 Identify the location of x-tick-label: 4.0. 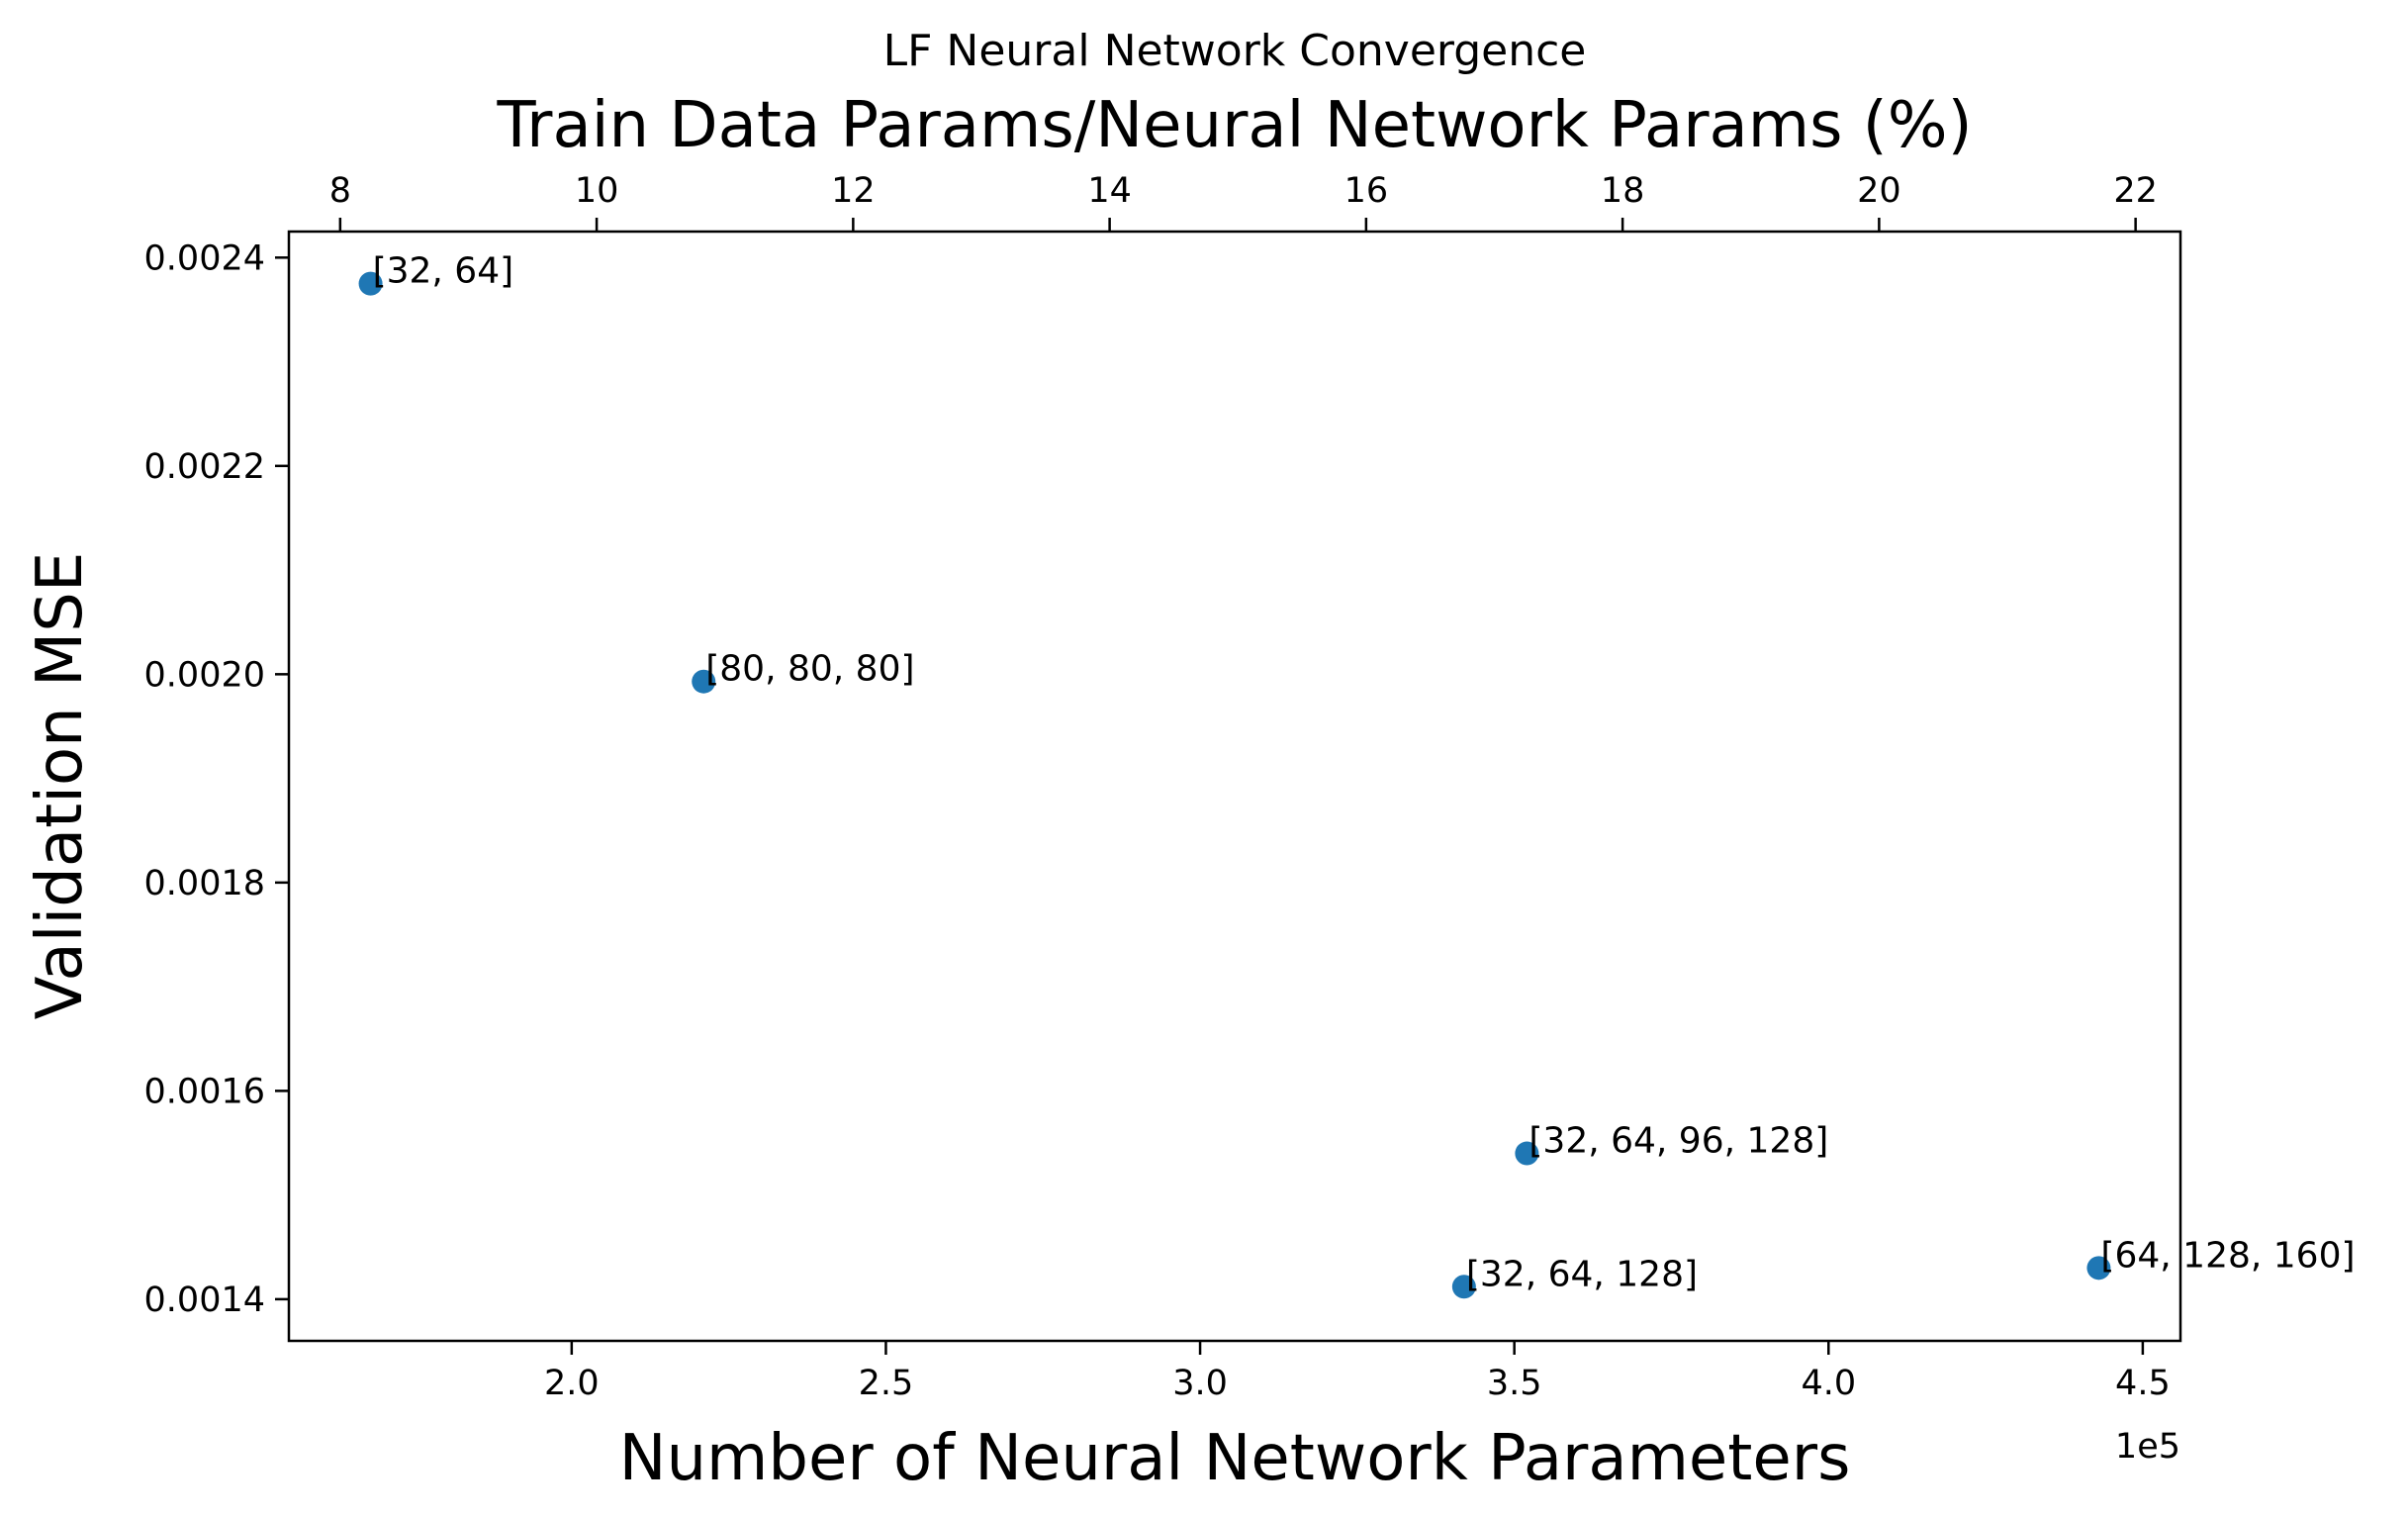
(1828, 1384).